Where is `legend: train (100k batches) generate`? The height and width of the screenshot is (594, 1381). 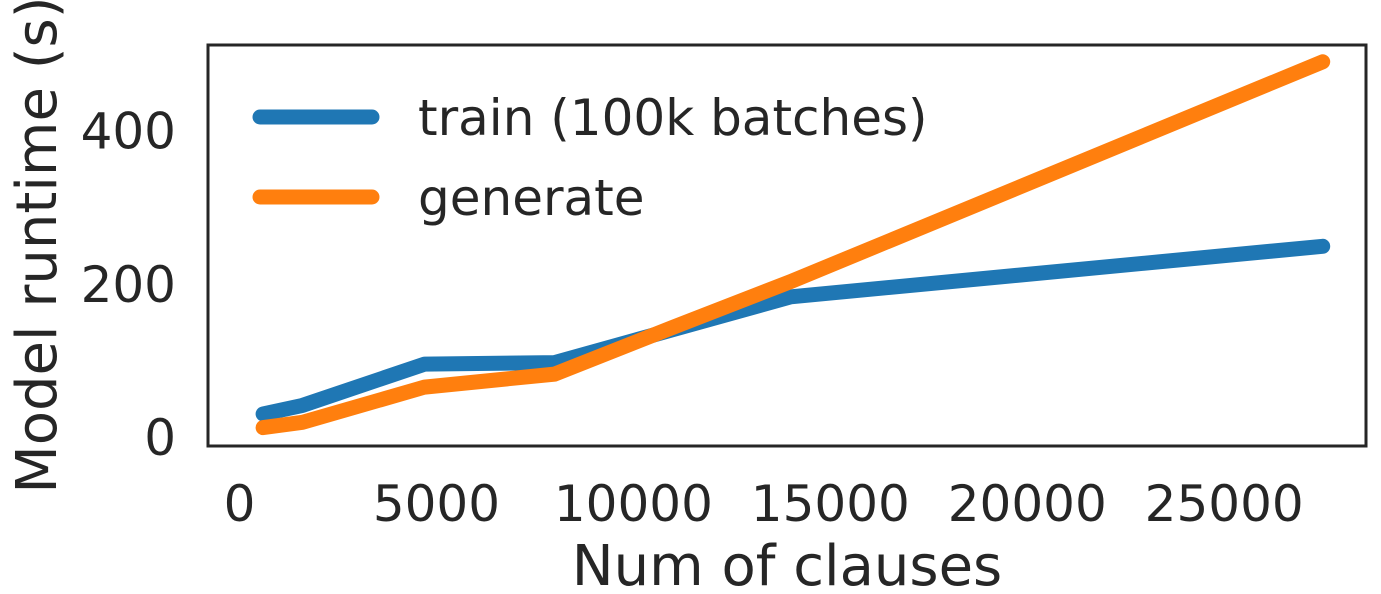
legend: train (100k batches) generate is located at coordinates (590, 158).